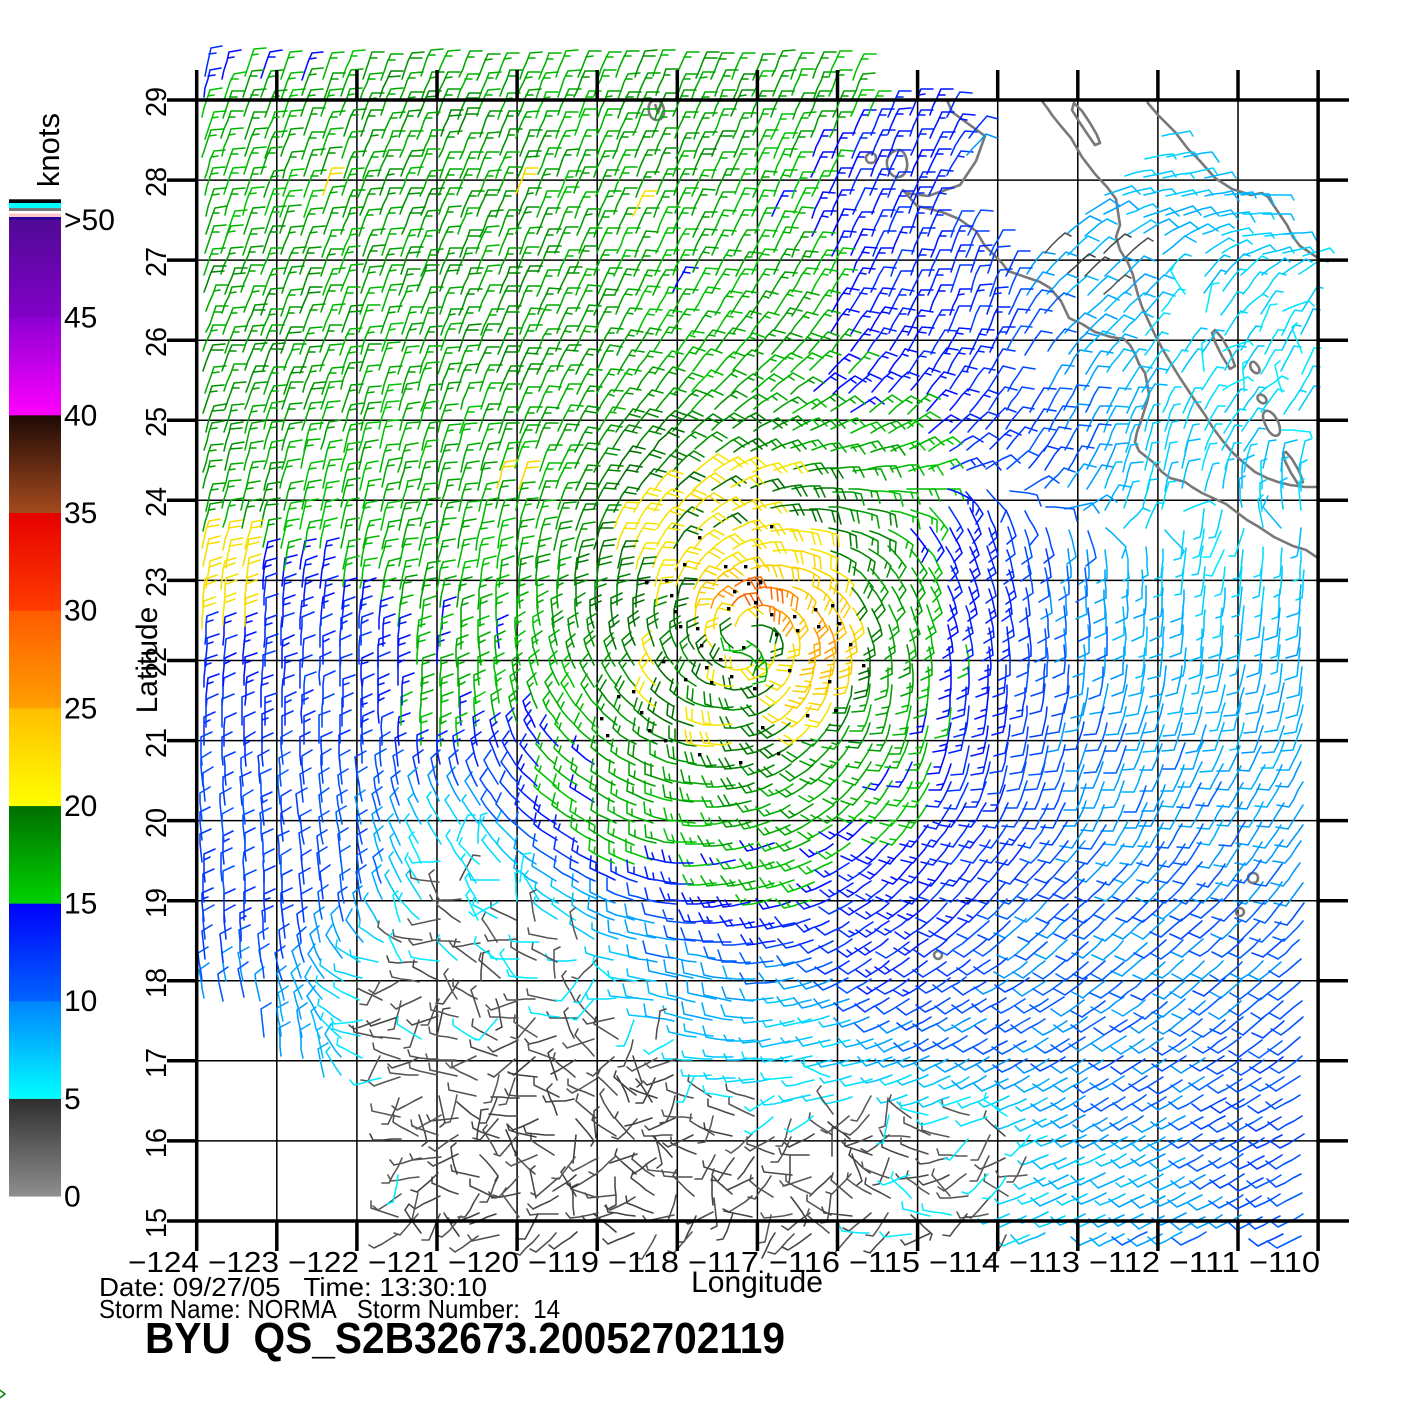 The height and width of the screenshot is (1405, 1420). I want to click on svg-text: BYU QS_S2B32673.20052702119, so click(465, 1338).